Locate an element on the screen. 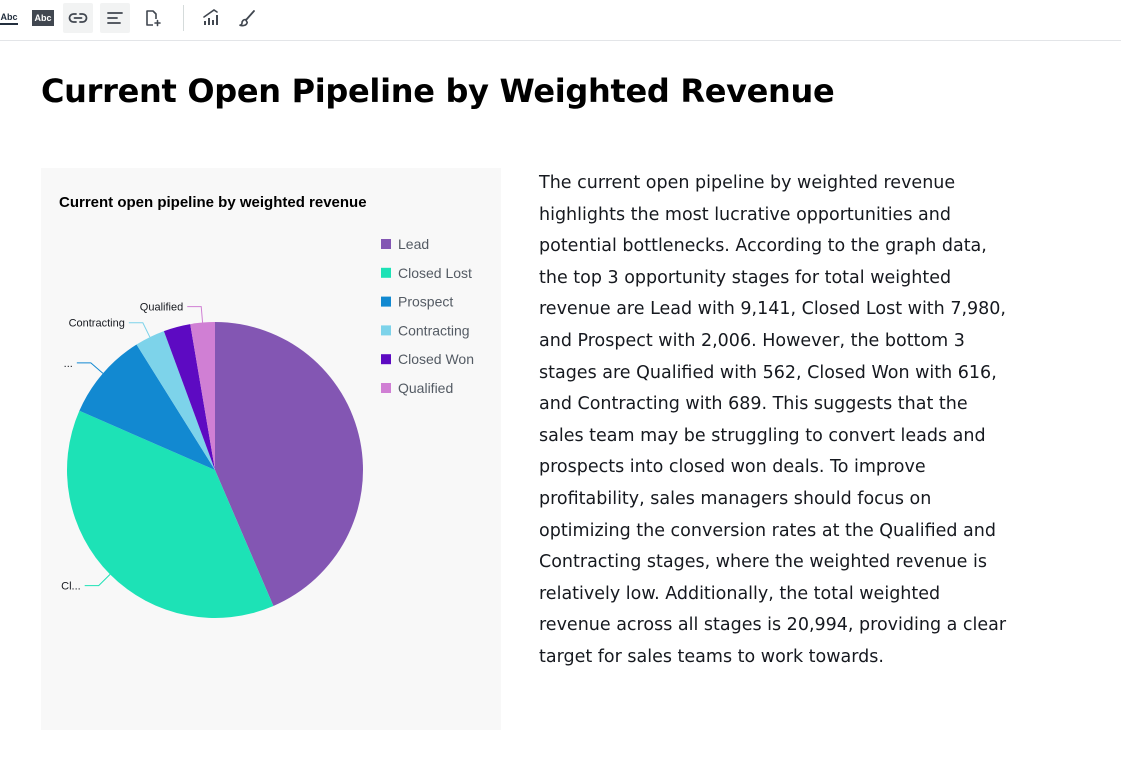 This screenshot has width=1121, height=782. chart-button is located at coordinates (211, 18).